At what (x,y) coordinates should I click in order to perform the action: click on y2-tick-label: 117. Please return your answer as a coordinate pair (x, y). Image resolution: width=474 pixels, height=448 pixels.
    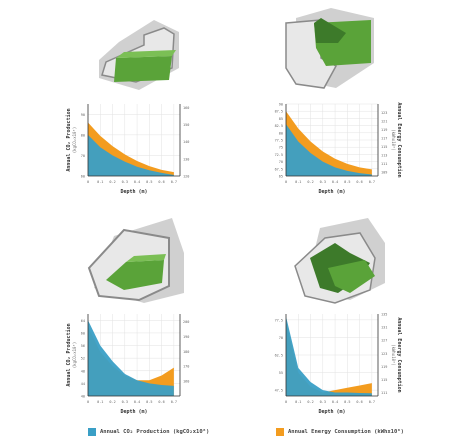
    Looking at the image, I should click on (384, 138).